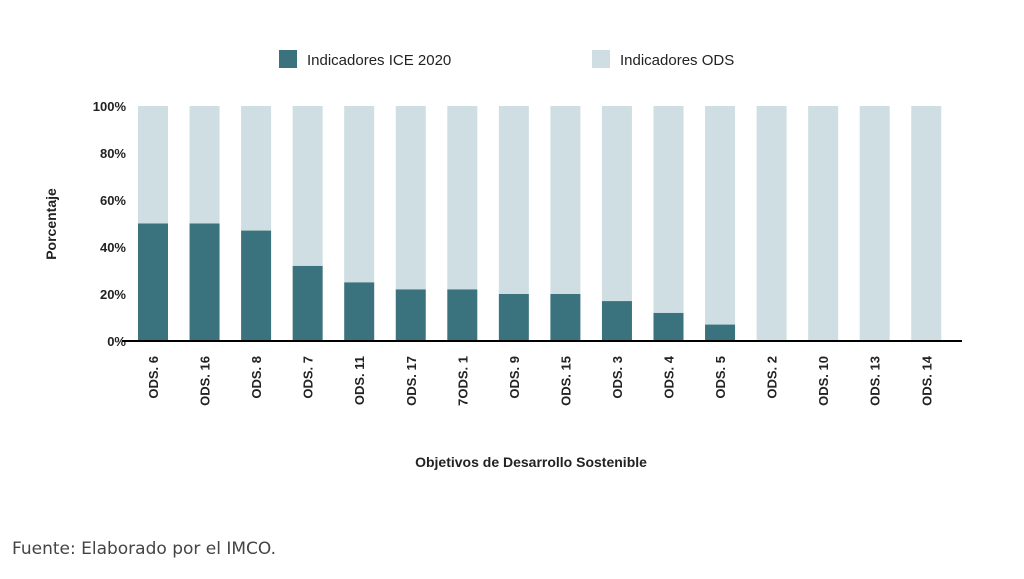 This screenshot has height=579, width=1024. What do you see at coordinates (113, 294) in the screenshot?
I see `y-tick-label: 20%` at bounding box center [113, 294].